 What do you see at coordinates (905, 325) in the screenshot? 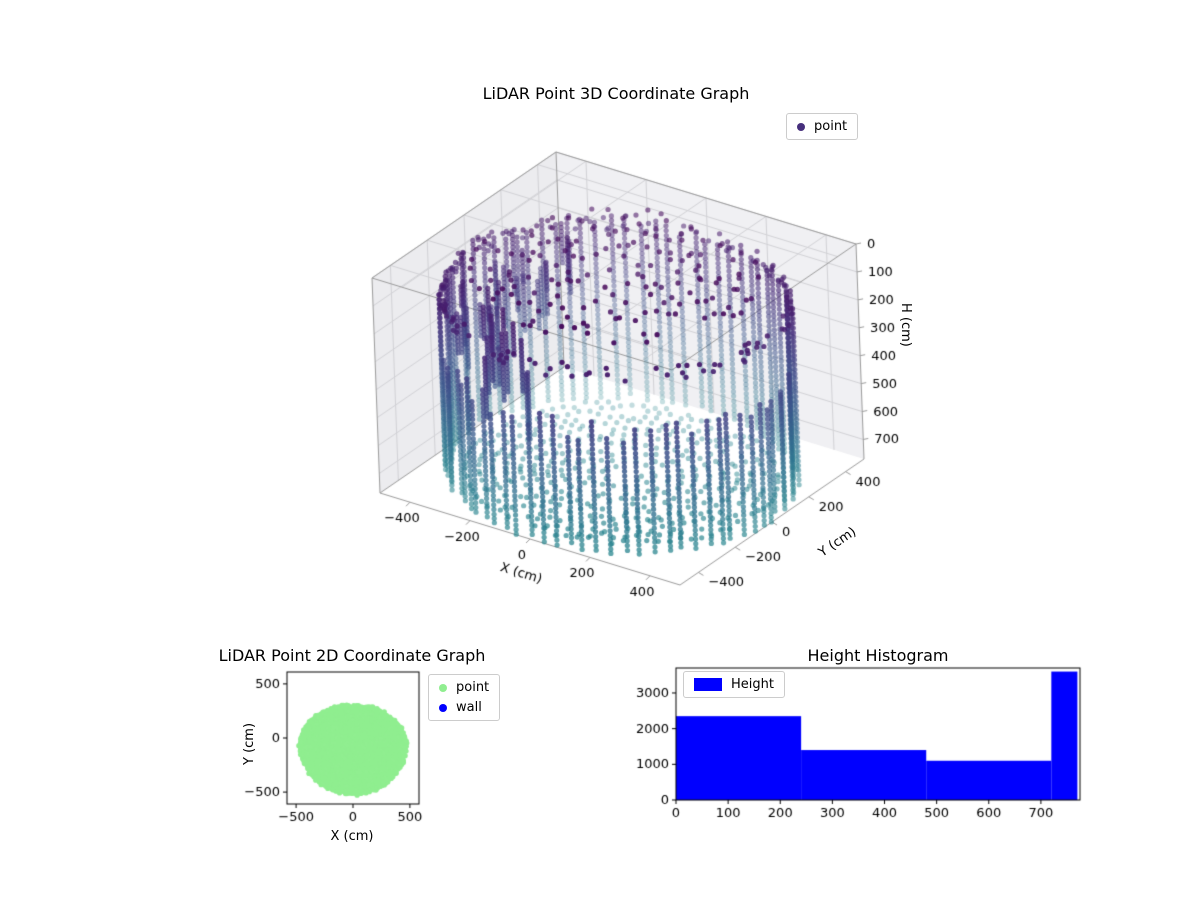
I see `axis-label-h-3d: H (cm)` at bounding box center [905, 325].